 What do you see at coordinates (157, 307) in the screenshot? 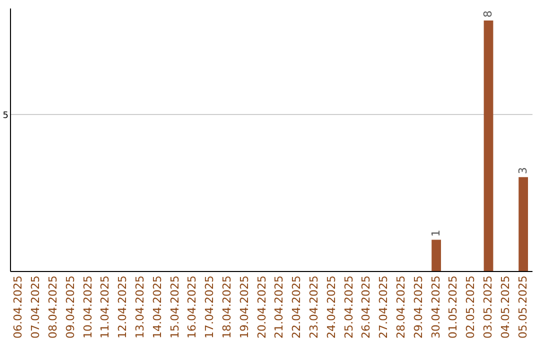
I see `x-tick-label: 14.04.2025` at bounding box center [157, 307].